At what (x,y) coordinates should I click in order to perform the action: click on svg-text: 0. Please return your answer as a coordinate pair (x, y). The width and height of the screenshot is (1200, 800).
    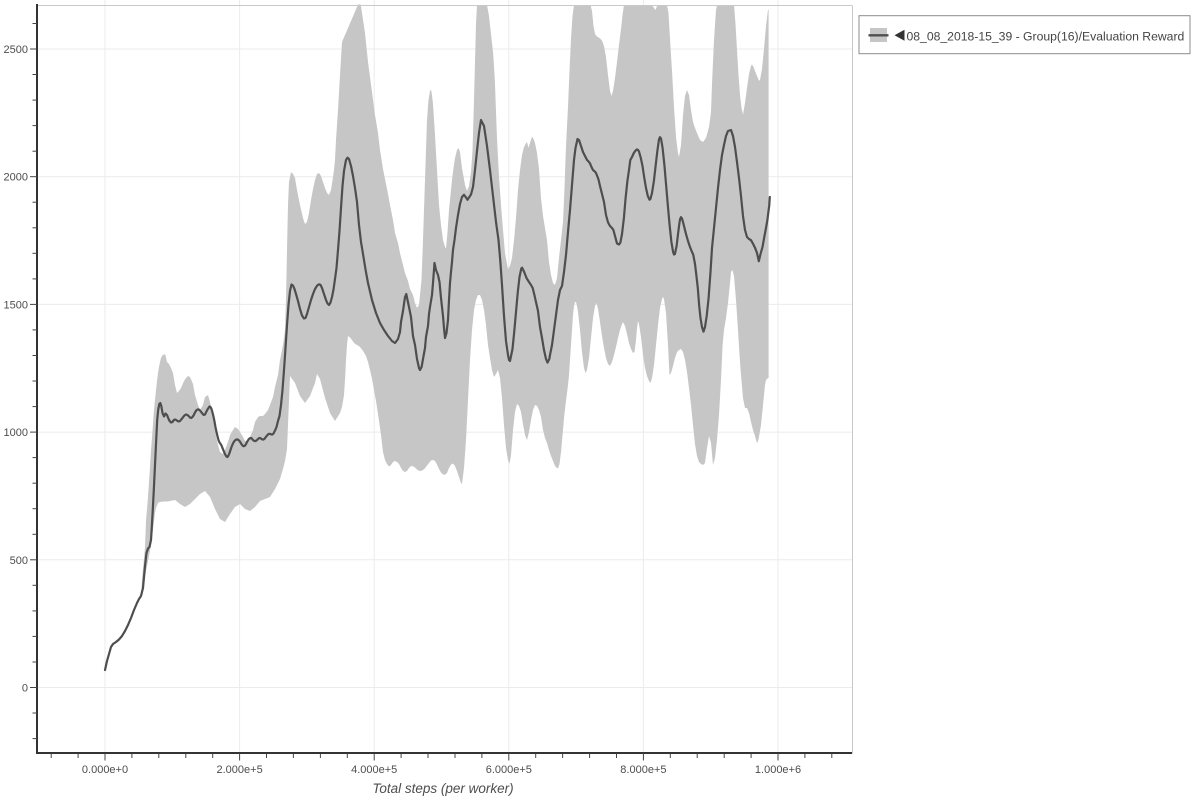
    Looking at the image, I should click on (25, 689).